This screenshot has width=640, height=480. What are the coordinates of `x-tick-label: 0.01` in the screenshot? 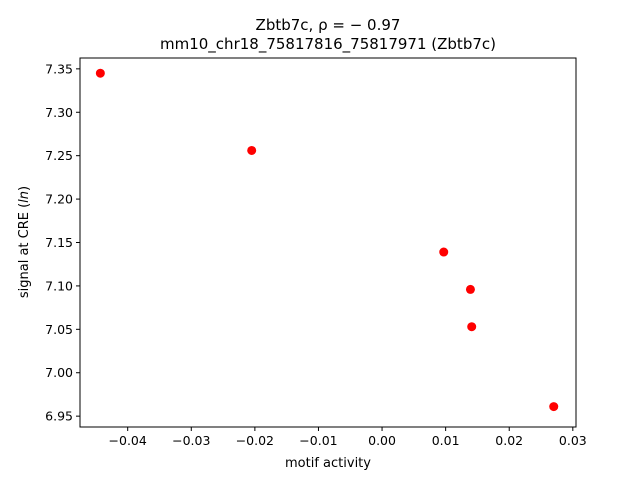 It's located at (446, 440).